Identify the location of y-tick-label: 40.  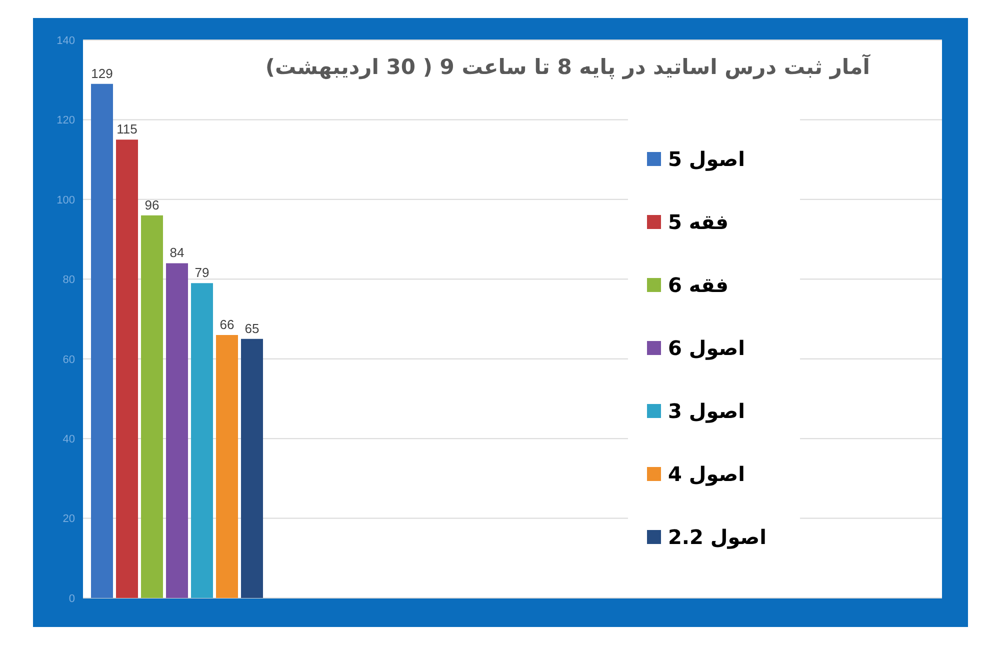
(68, 439).